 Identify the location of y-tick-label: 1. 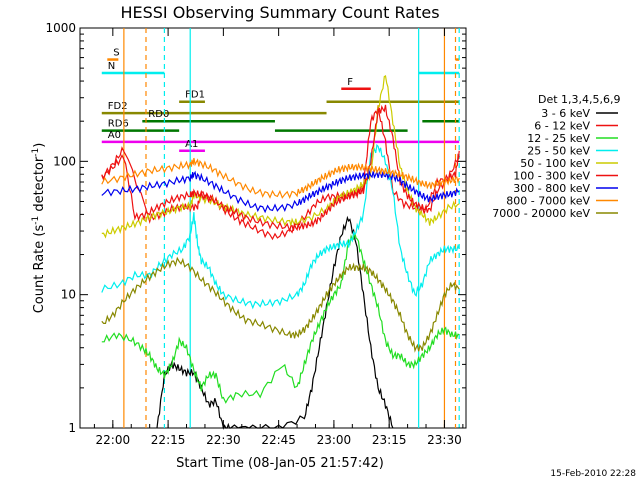
(72, 428).